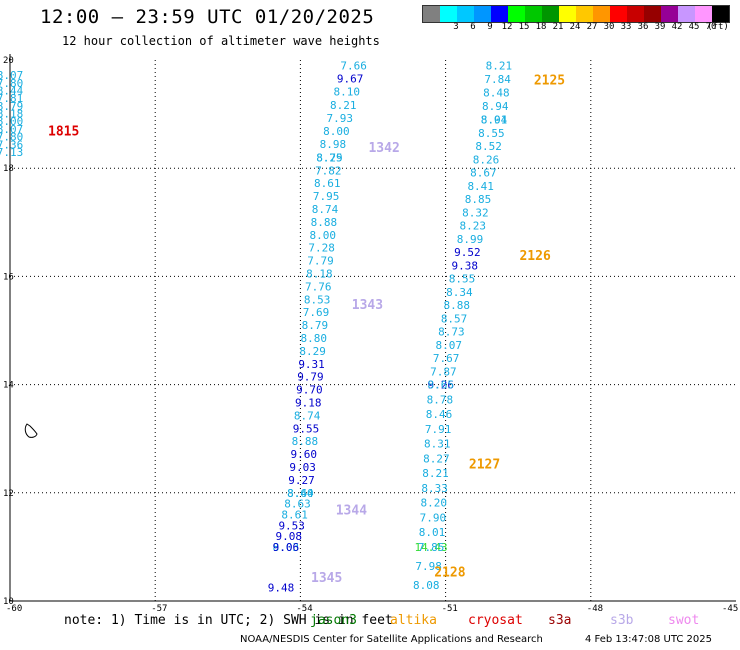 This screenshot has height=650, width=740. What do you see at coordinates (694, 27) in the screenshot?
I see `colorbar-tick-label: 45` at bounding box center [694, 27].